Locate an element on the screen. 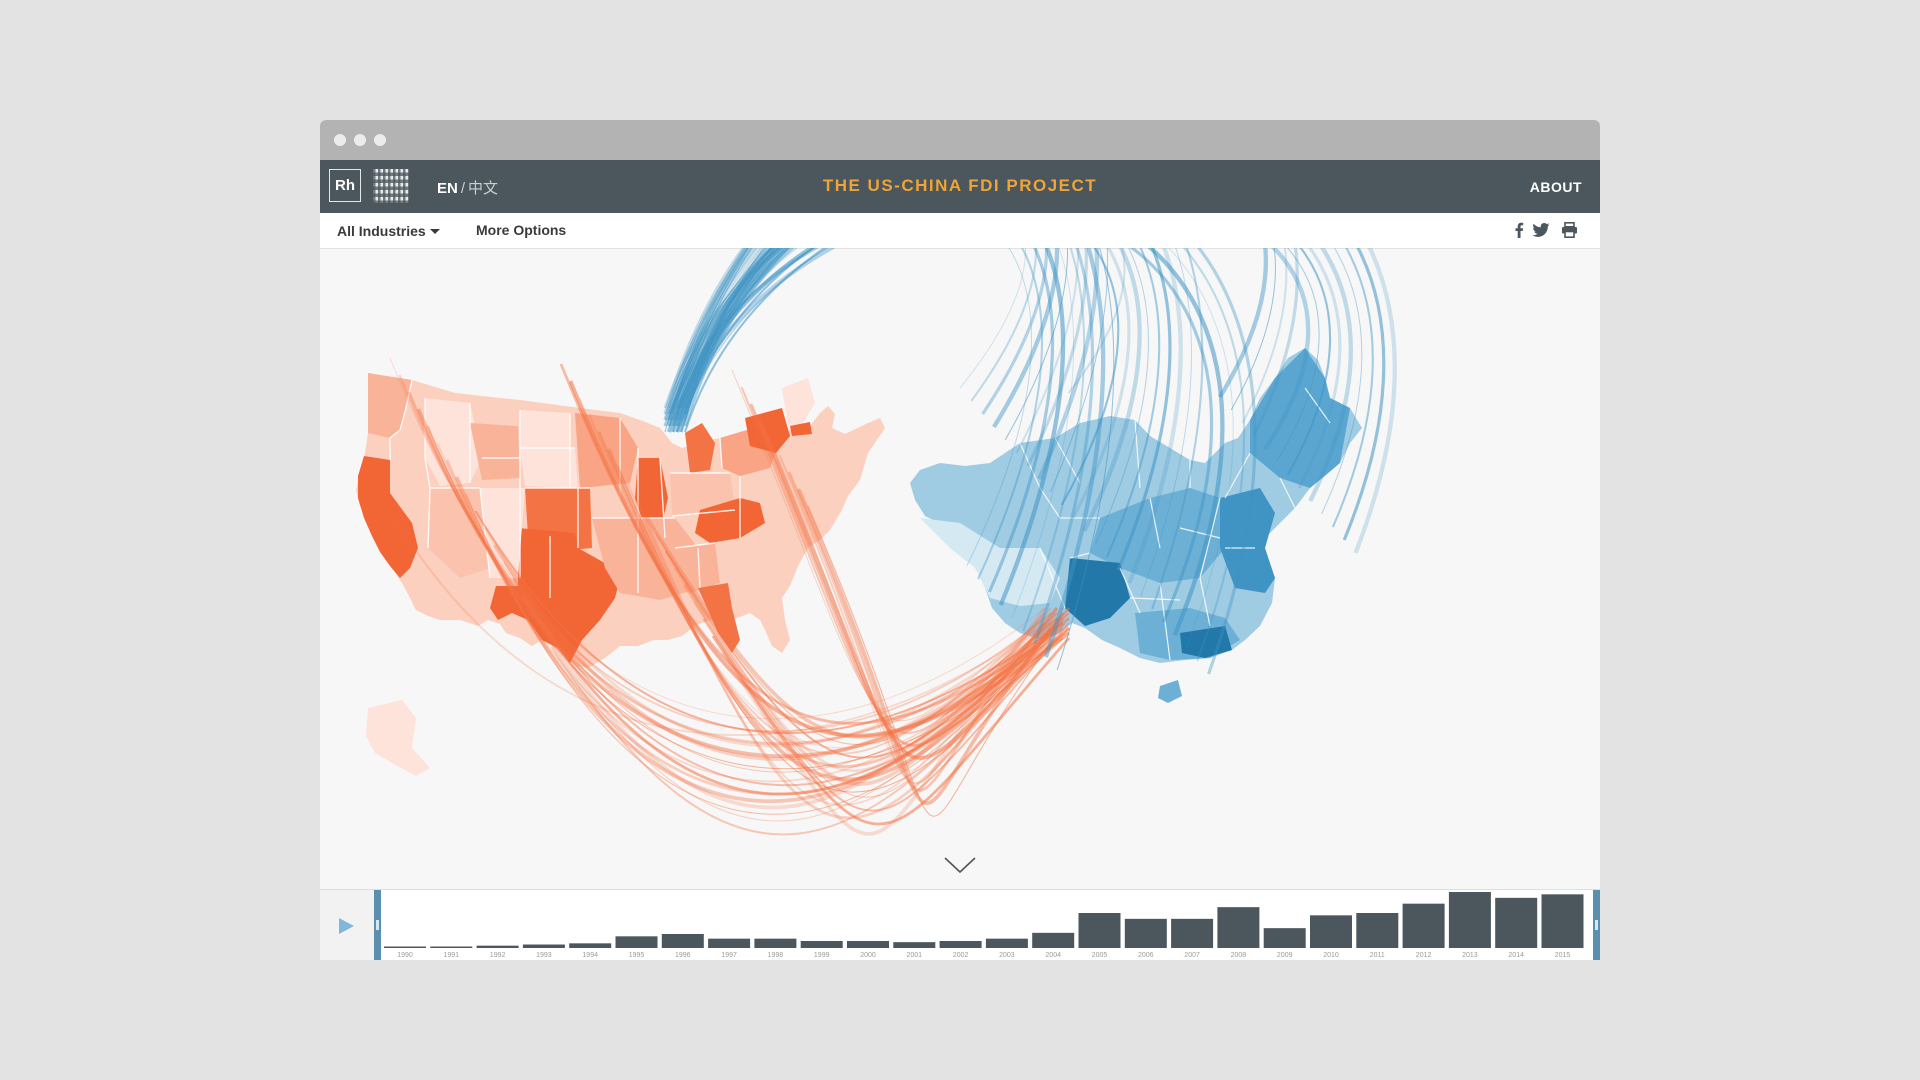 This screenshot has height=1080, width=1920. us-map is located at coordinates (620, 574).